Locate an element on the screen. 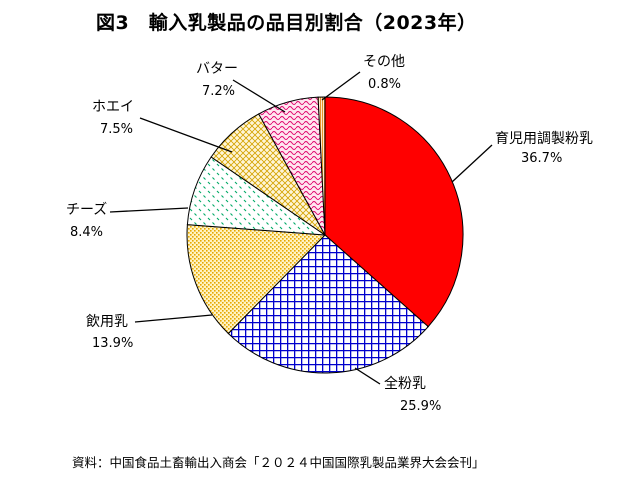 The height and width of the screenshot is (483, 640). slice-label: 飲用乳 is located at coordinates (107, 322).